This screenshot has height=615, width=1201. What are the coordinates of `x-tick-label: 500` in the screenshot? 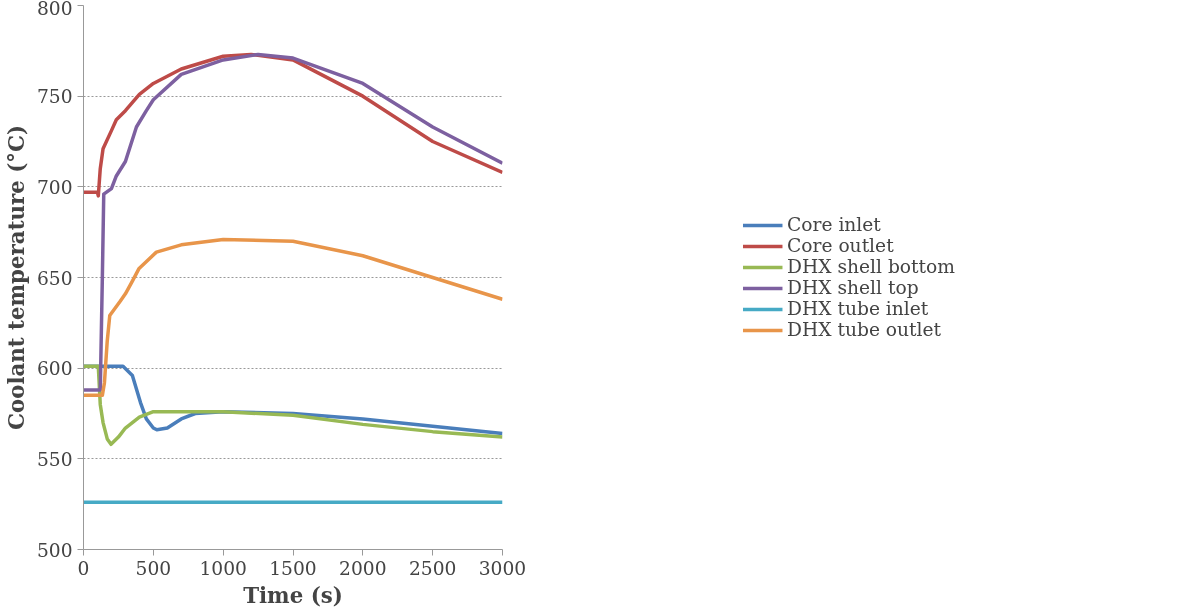 It's located at (153, 568).